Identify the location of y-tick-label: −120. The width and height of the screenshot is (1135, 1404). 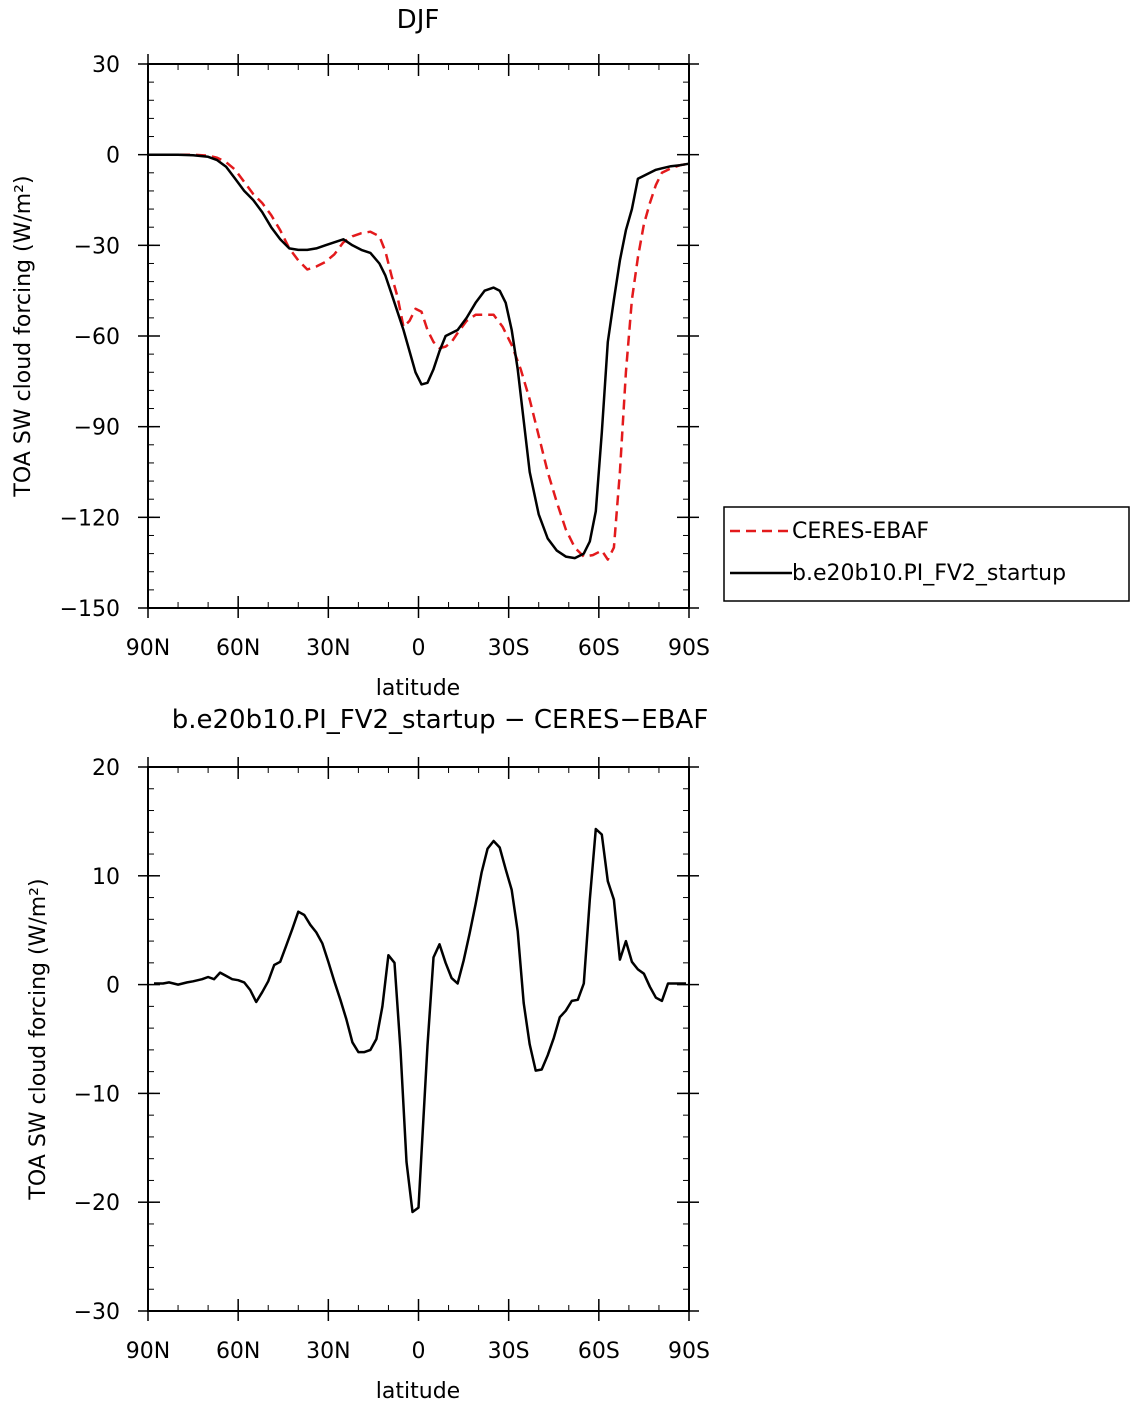
(90, 518).